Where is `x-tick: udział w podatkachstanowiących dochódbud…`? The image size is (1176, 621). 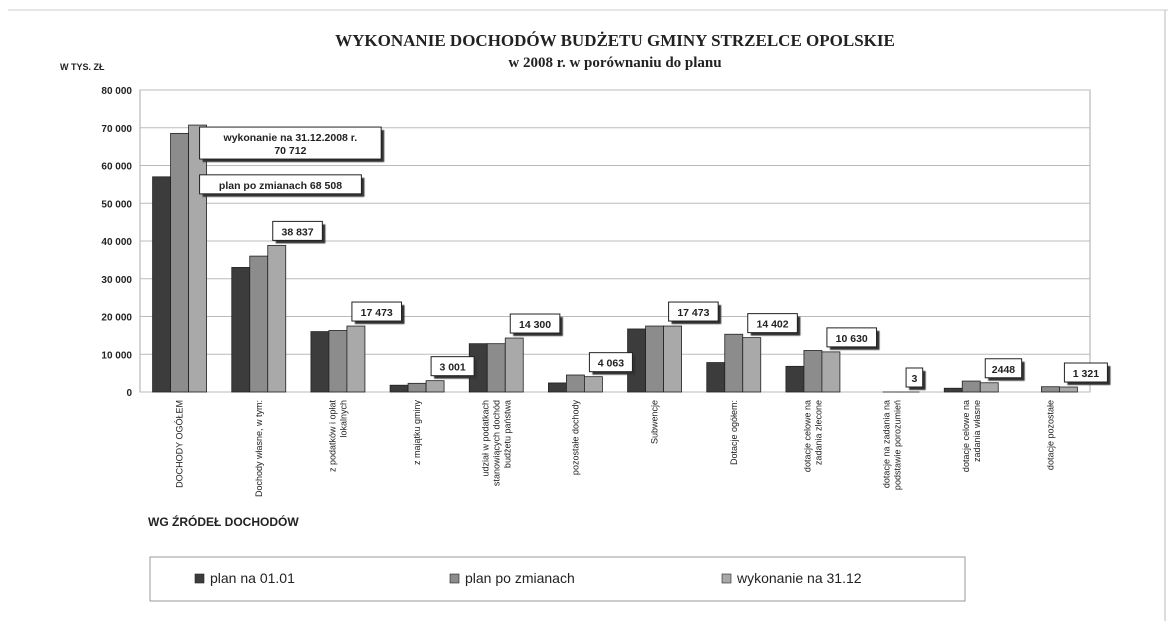 x-tick: udział w podatkachstanowiących dochódbud… is located at coordinates (496, 443).